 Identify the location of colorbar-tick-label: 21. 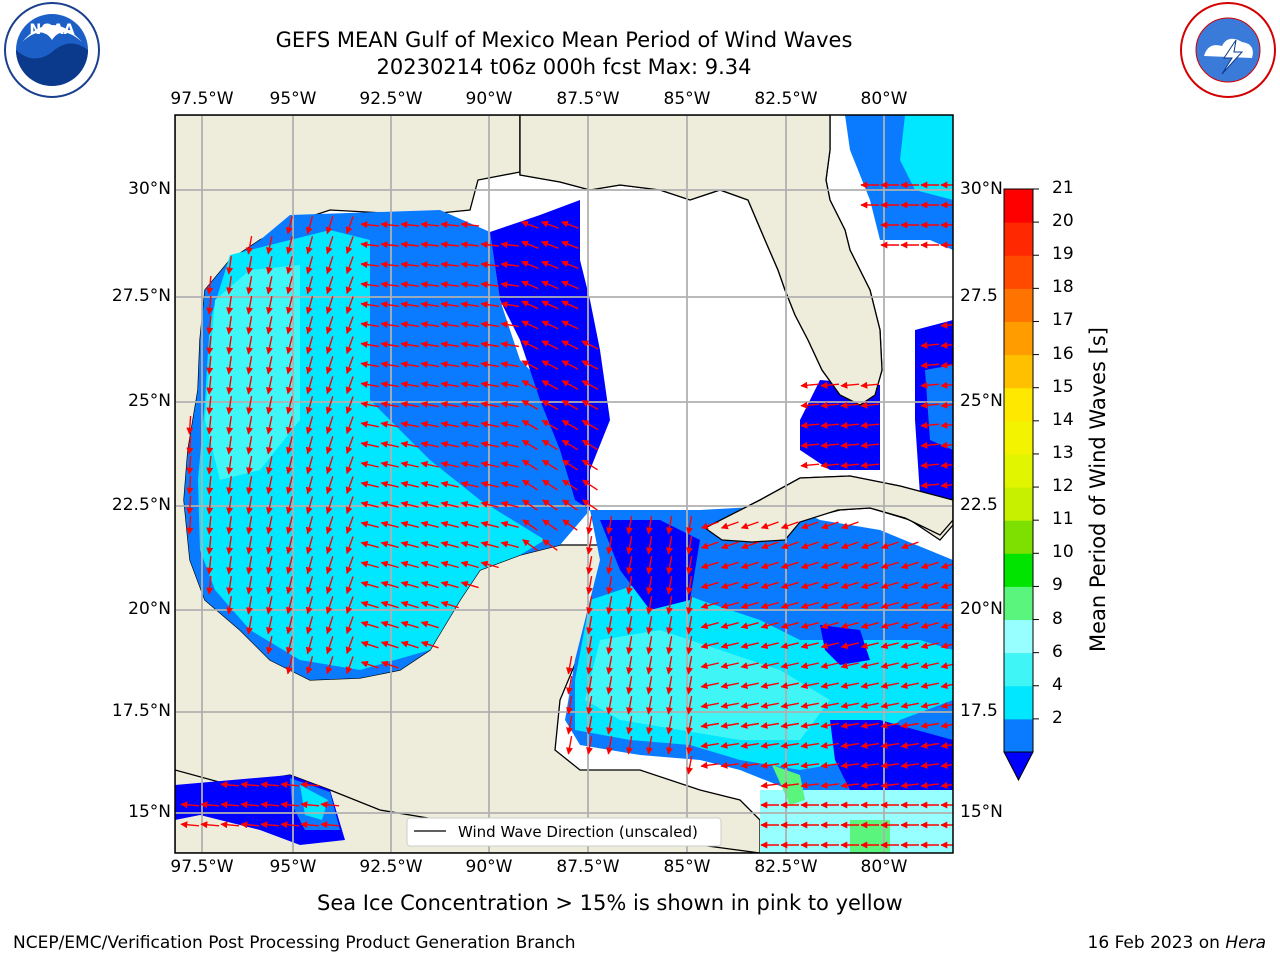
(1063, 188).